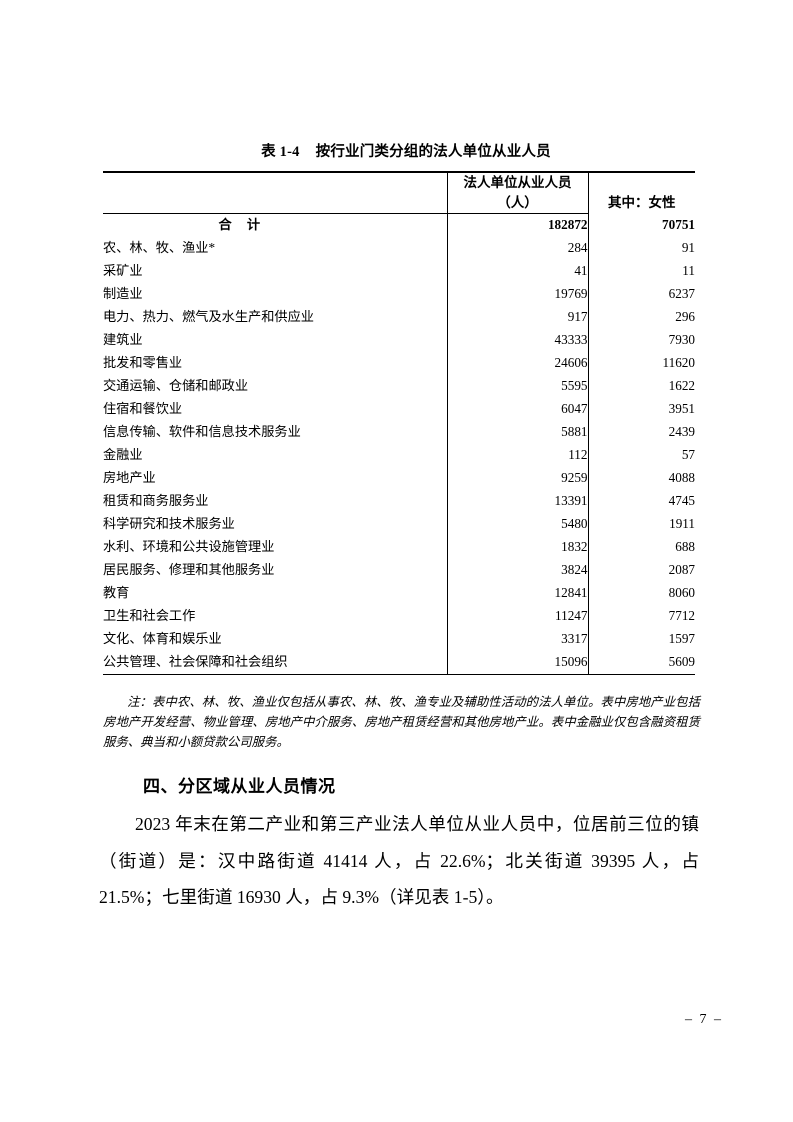  I want to click on row-value-female: 688, so click(641, 547).